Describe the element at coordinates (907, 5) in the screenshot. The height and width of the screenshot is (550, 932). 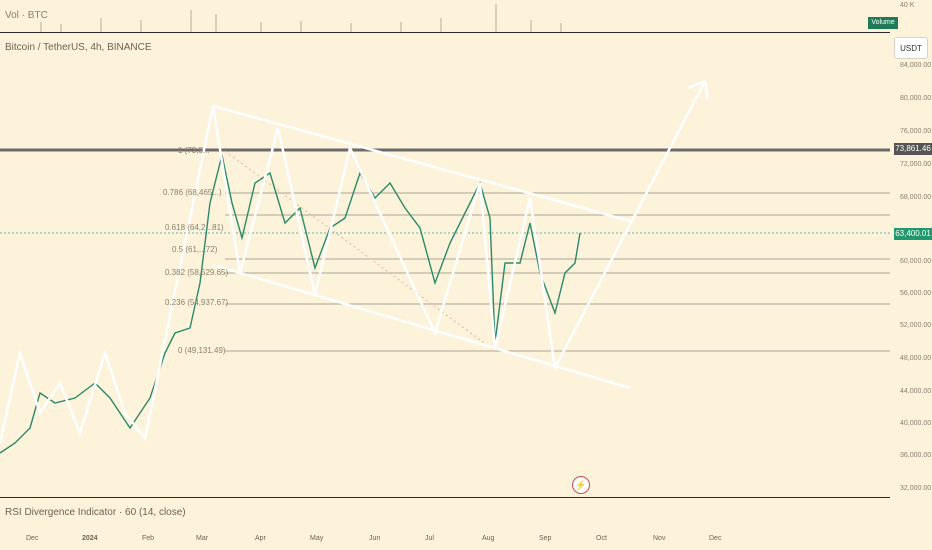
I see `volume-top-tick: 40 K` at that location.